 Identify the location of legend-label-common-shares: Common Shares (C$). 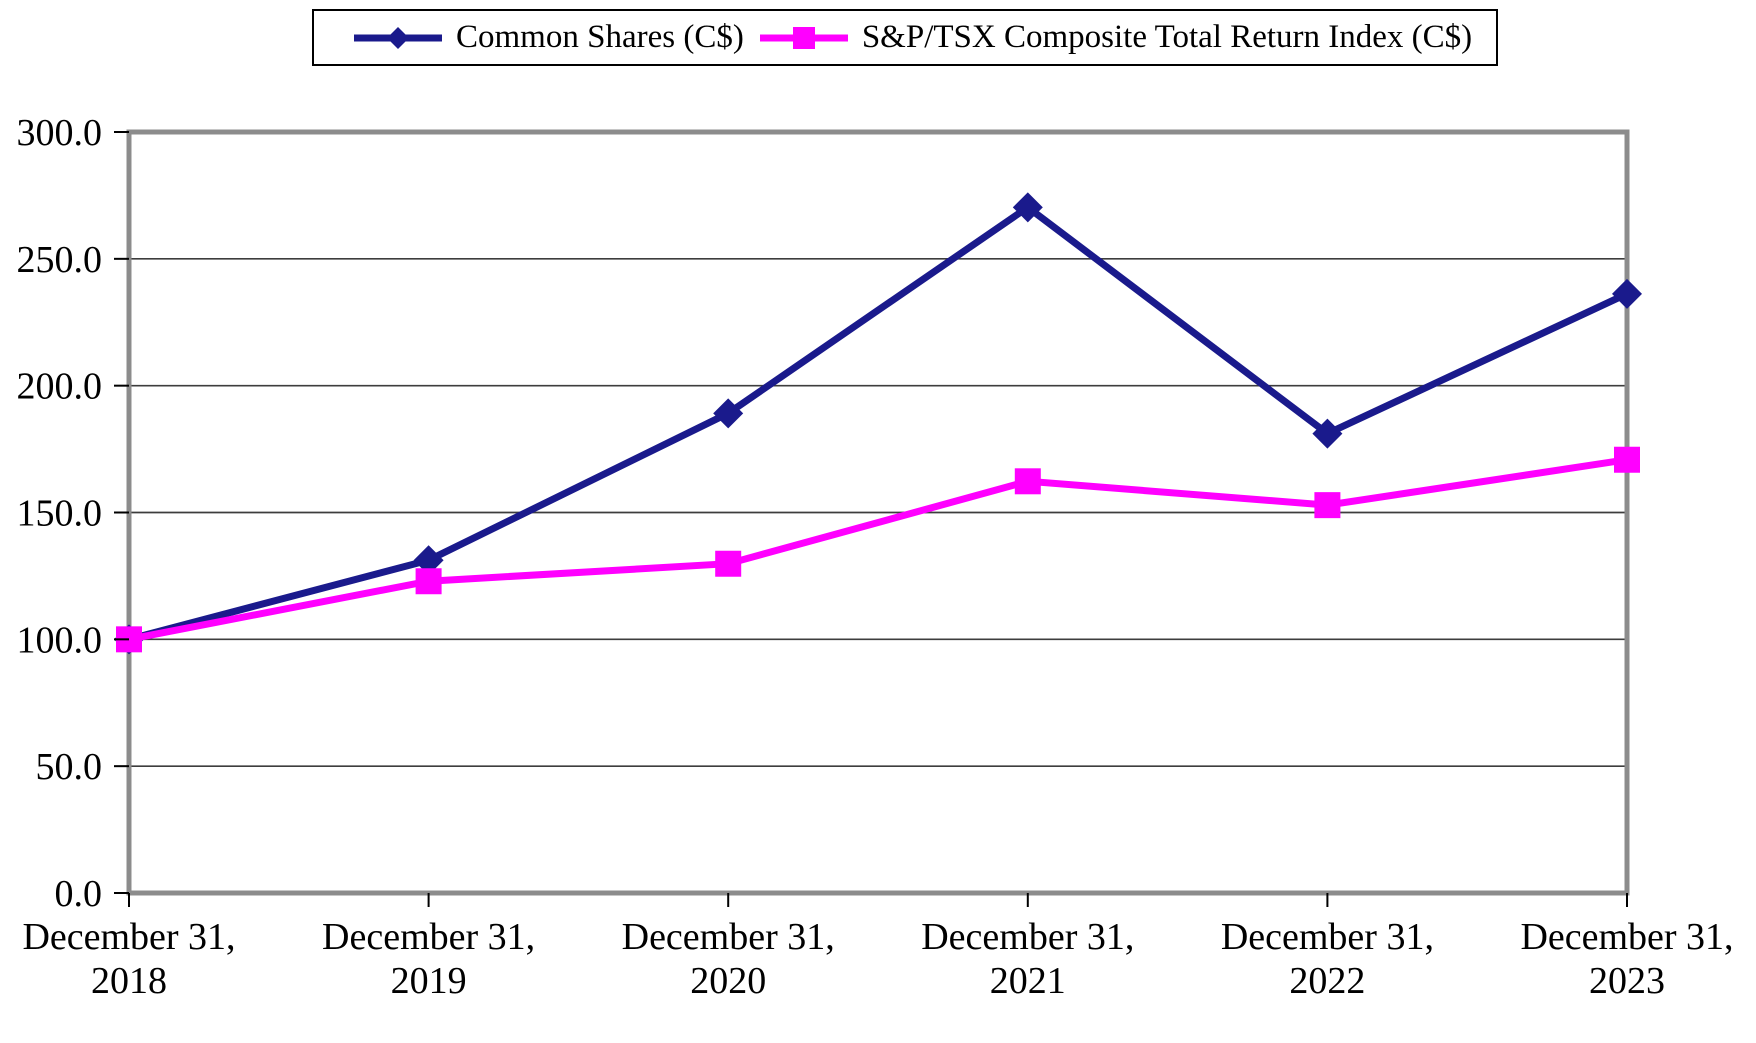
(600, 37).